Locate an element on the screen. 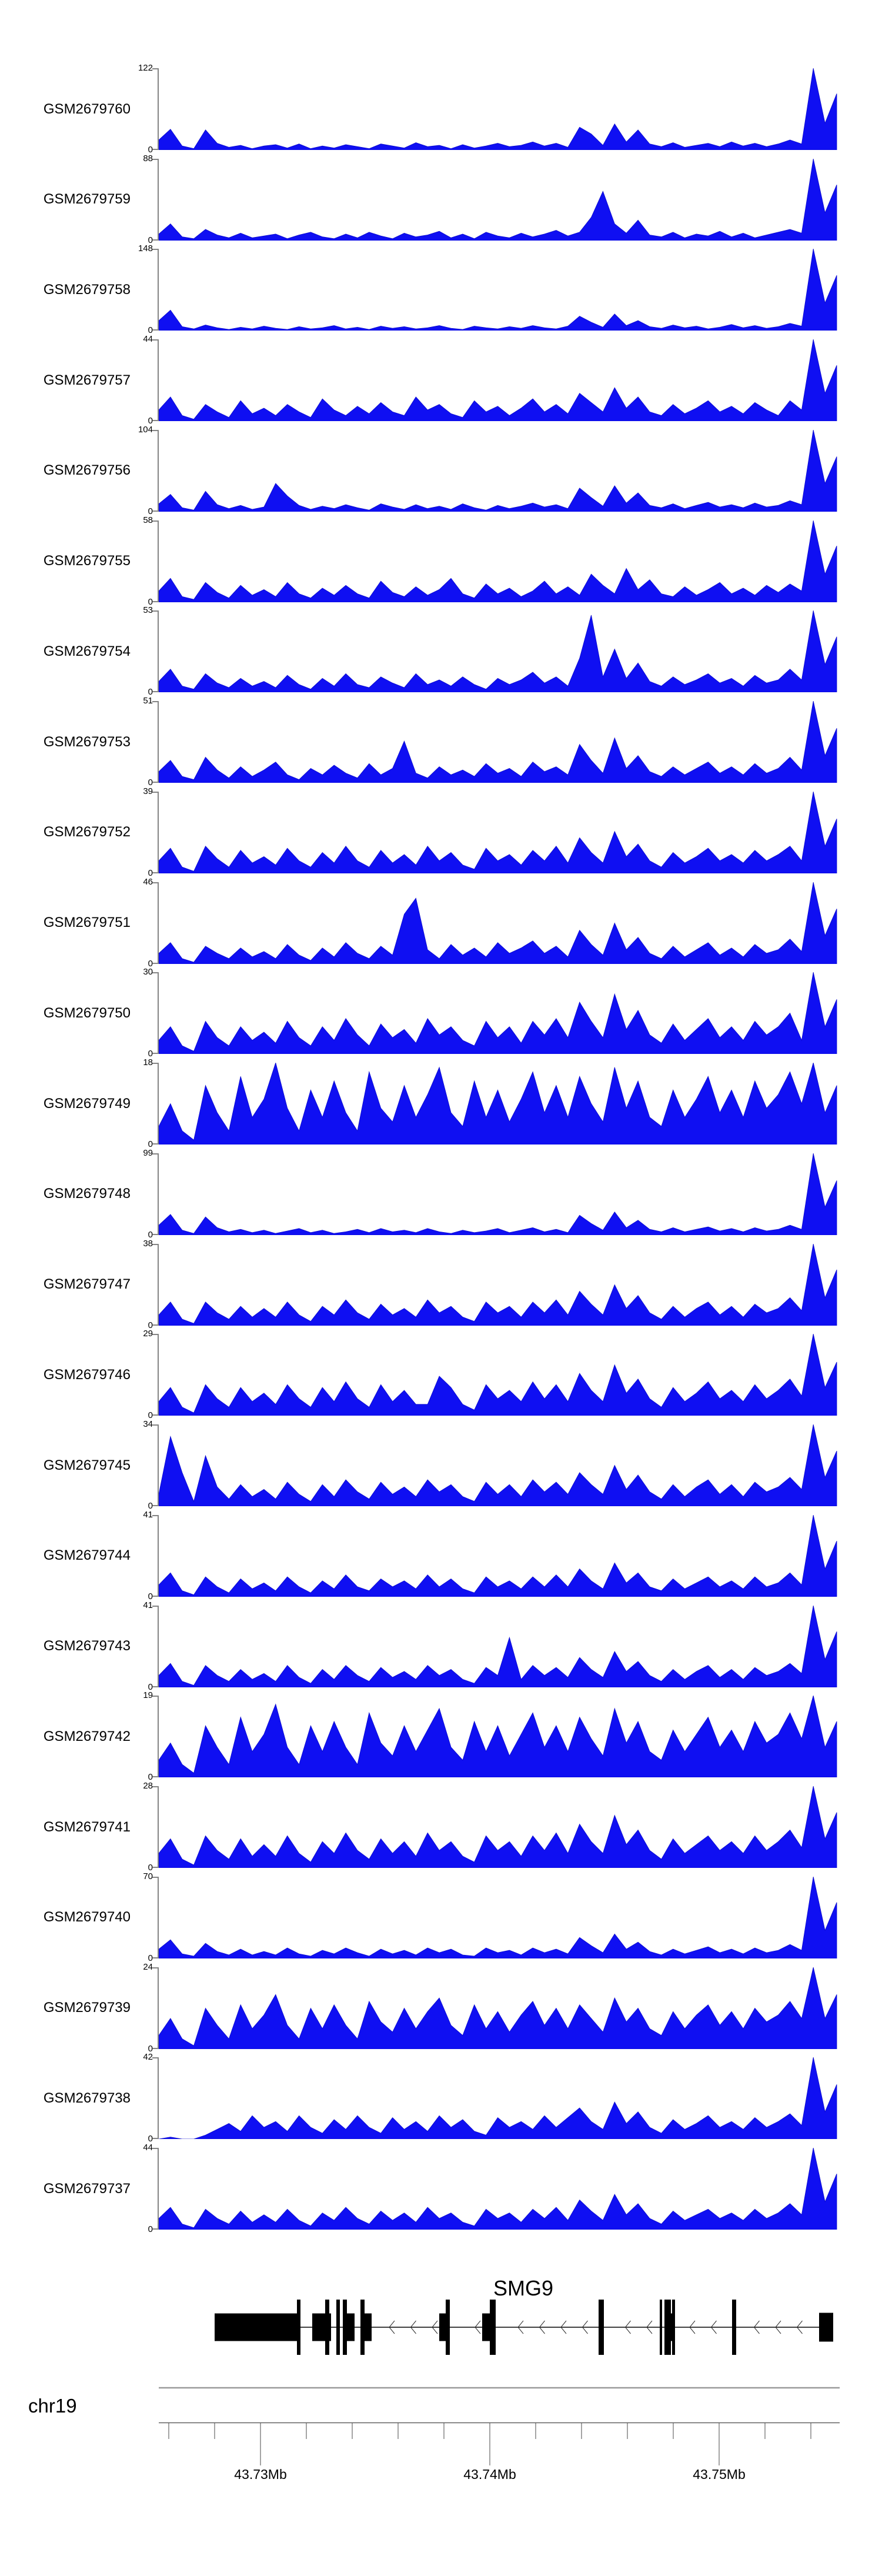  track-label: GSM2679751 is located at coordinates (87, 923).